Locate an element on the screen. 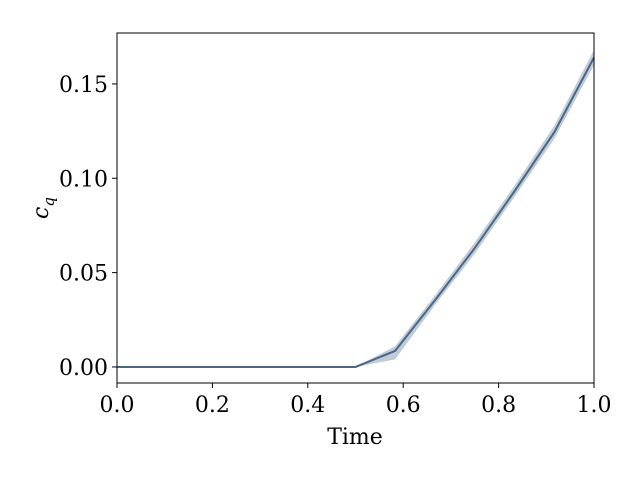 The width and height of the screenshot is (640, 480). y-tick-label: 0.00 is located at coordinates (83, 368).